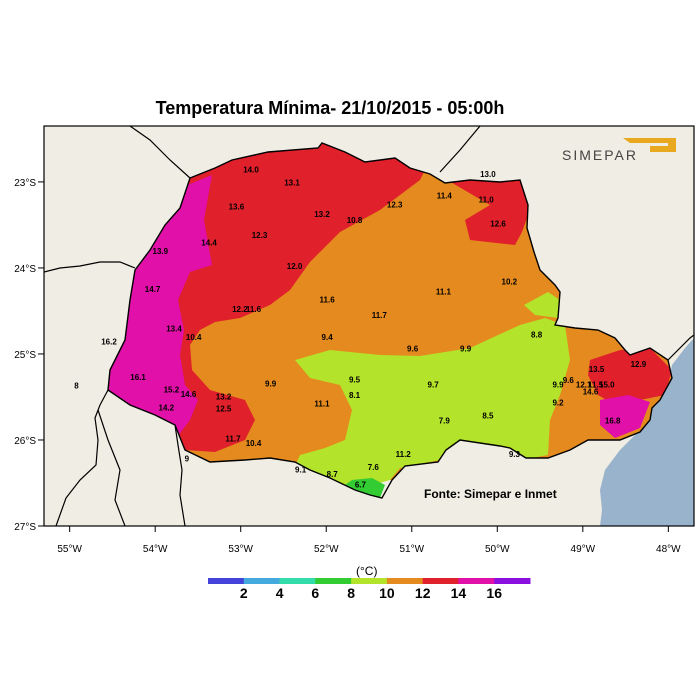 This screenshot has width=700, height=700. I want to click on station-value: 16.1, so click(138, 377).